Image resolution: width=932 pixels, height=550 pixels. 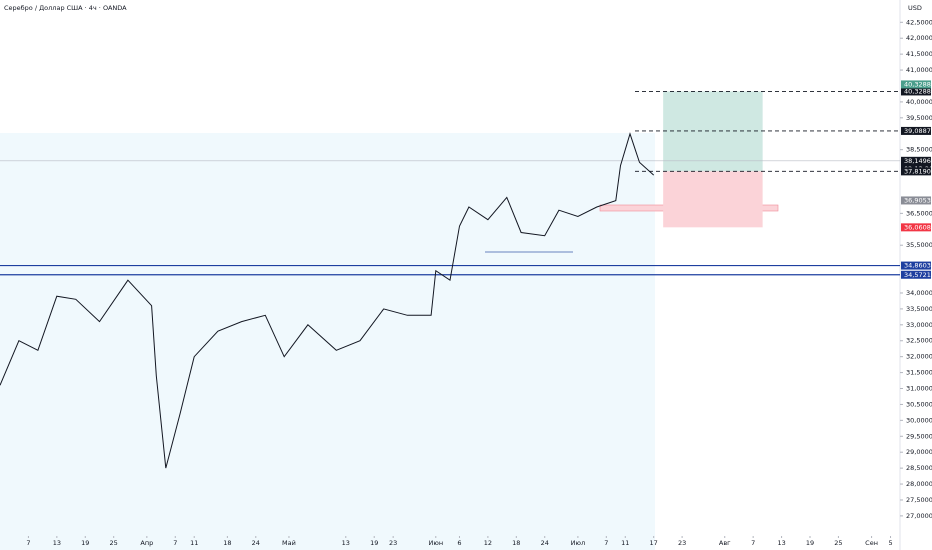 I want to click on target-tag, so click(x=916, y=84).